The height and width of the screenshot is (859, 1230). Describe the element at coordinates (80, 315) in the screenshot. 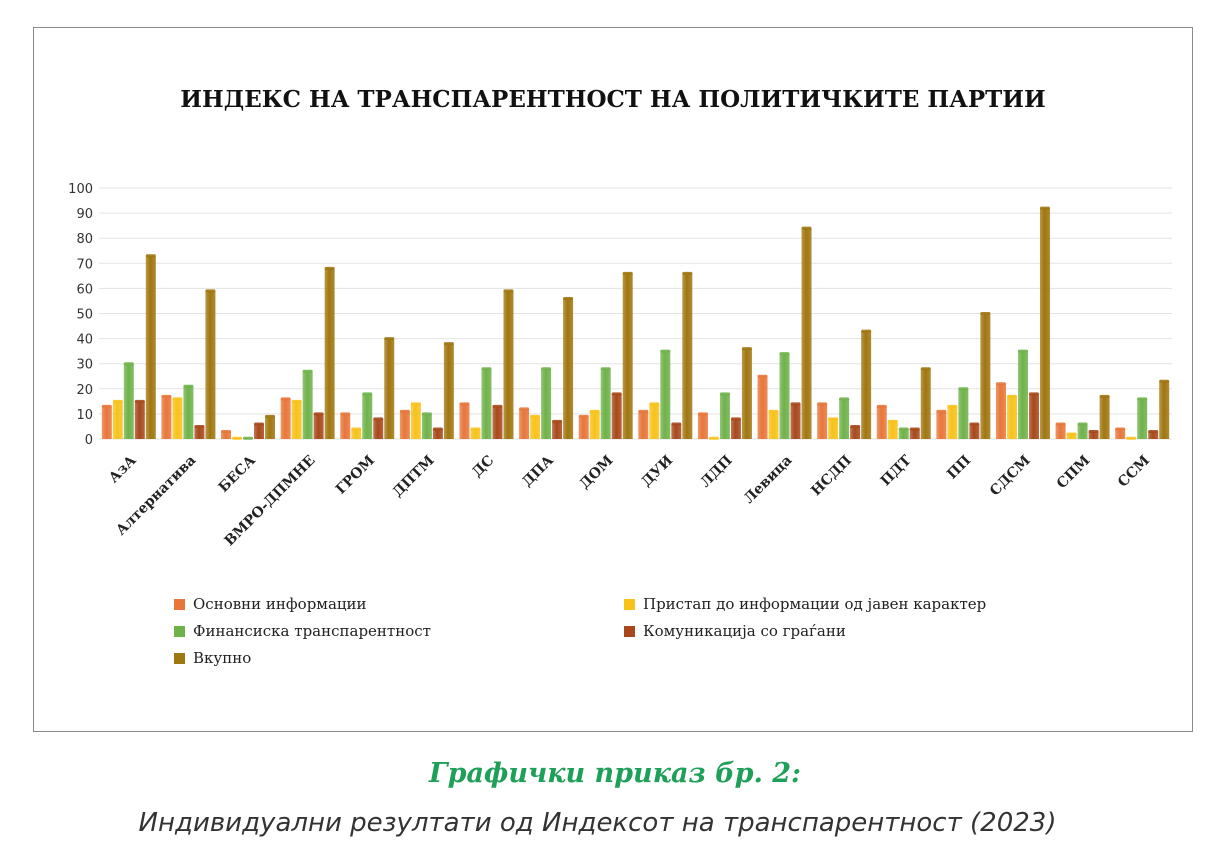

I see `y-axis-ticks: 0 10 20 30 40 50 60 70 80 90 100` at that location.